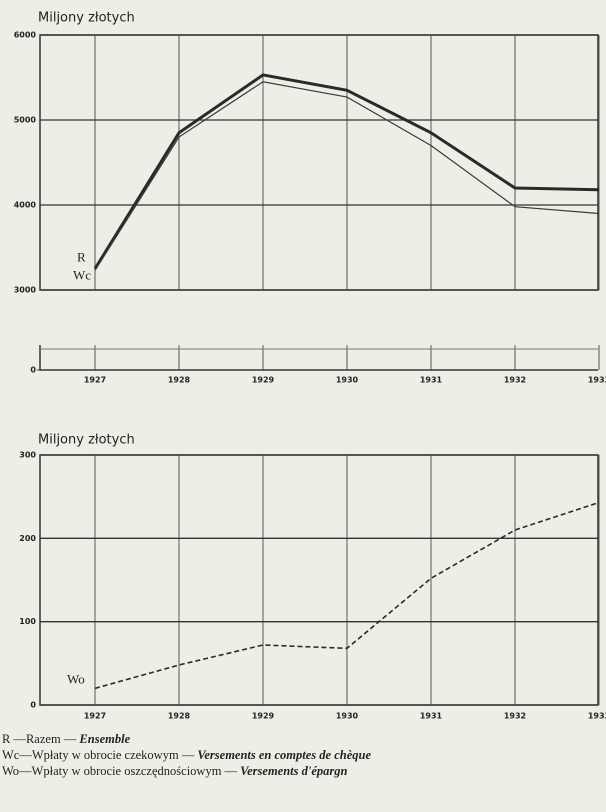 The image size is (606, 812). Describe the element at coordinates (25, 290) in the screenshot. I see `y-tick-label: 3000` at that location.